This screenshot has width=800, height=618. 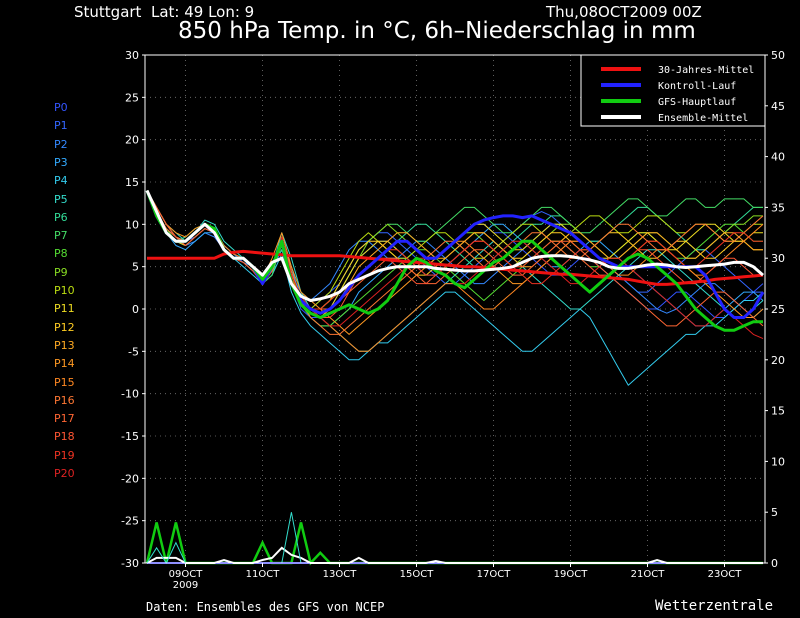 What do you see at coordinates (61, 199) in the screenshot?
I see `member-label-p5: P5` at bounding box center [61, 199].